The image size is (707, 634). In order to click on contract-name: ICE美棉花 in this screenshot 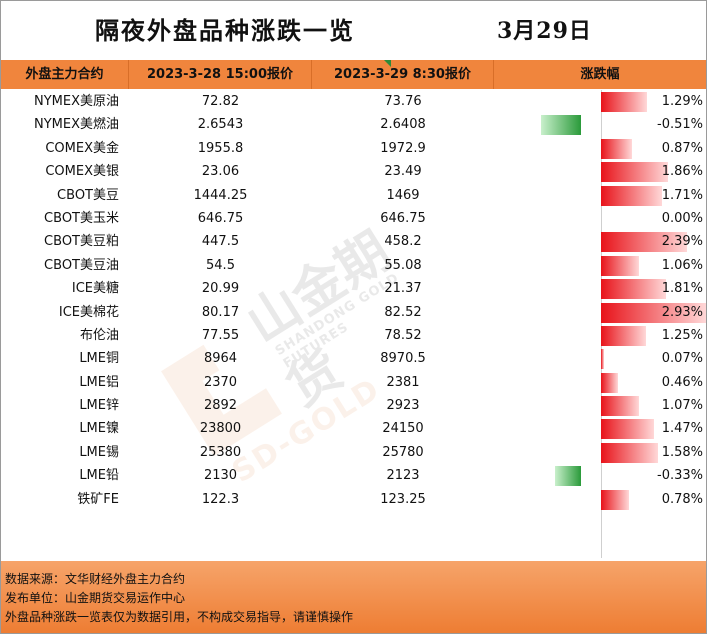, I will do `click(88, 312)`.